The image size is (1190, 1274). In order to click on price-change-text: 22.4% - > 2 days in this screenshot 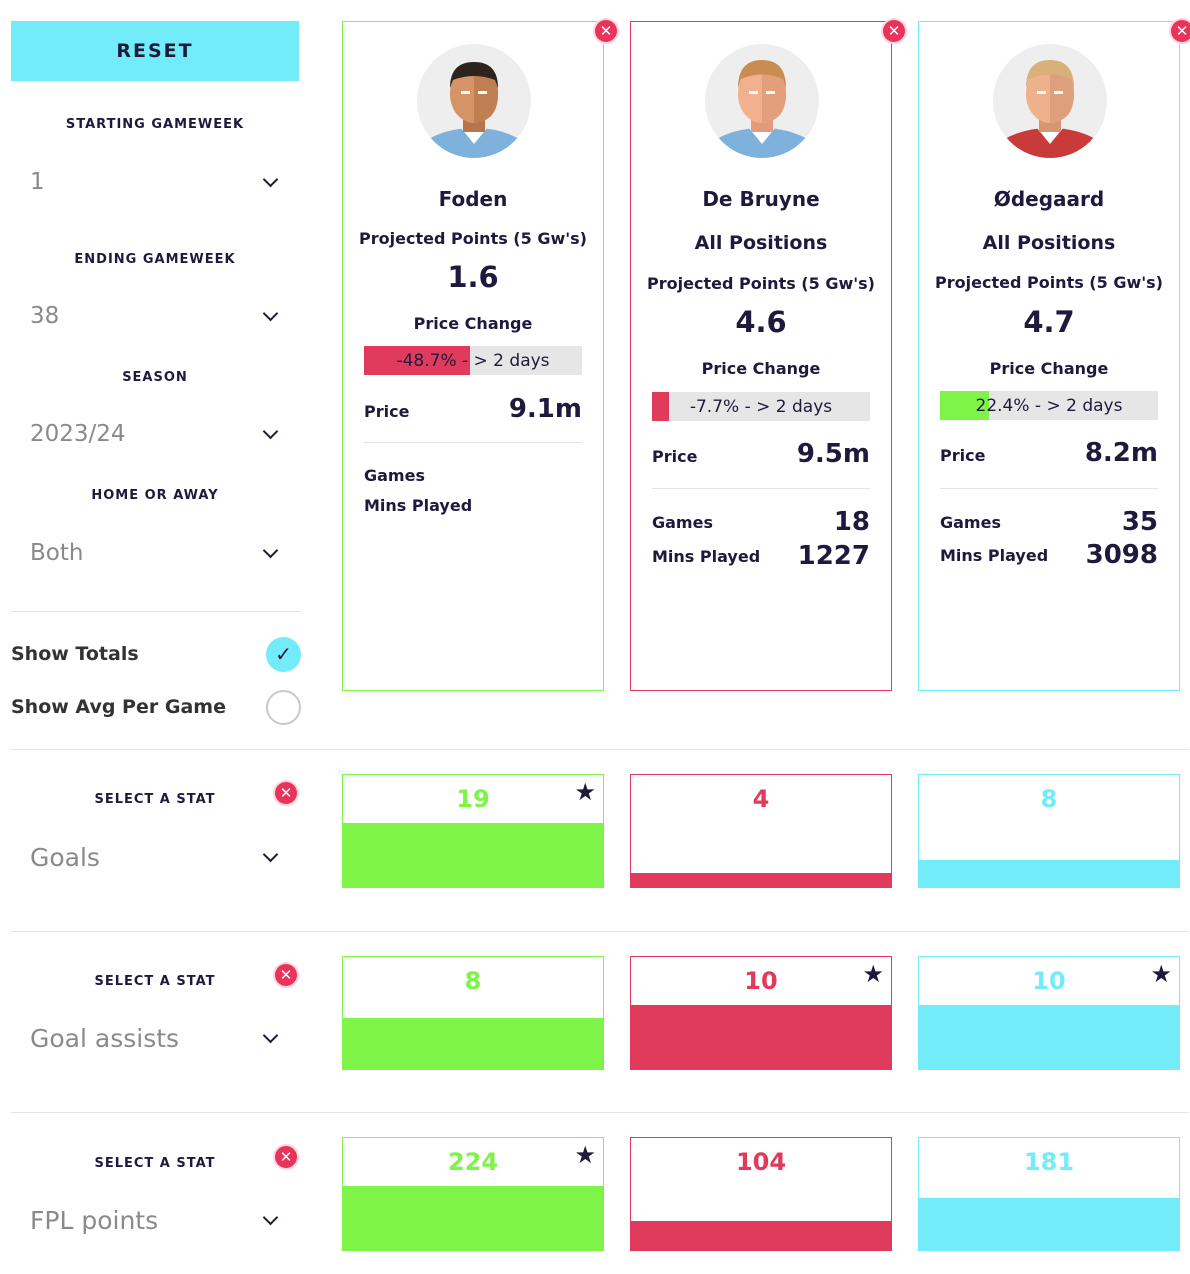, I will do `click(1049, 406)`.